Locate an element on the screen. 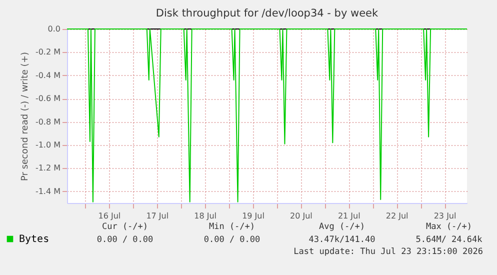 This screenshot has height=275, width=497. text: Cur (-/+) is located at coordinates (125, 227).